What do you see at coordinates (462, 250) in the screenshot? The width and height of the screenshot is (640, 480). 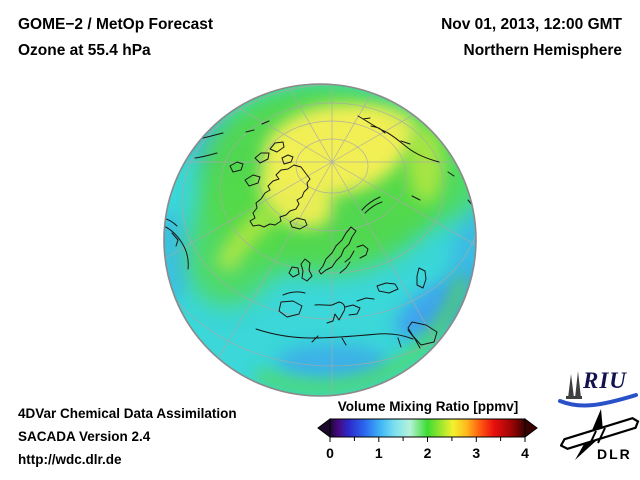 I see `field-blue-right-limb` at bounding box center [462, 250].